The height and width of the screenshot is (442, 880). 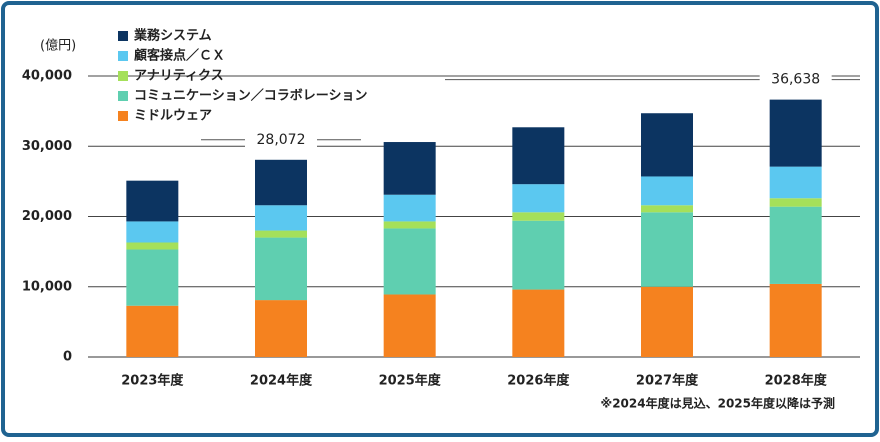 What do you see at coordinates (47, 286) in the screenshot?
I see `y-tick-label: 10,000` at bounding box center [47, 286].